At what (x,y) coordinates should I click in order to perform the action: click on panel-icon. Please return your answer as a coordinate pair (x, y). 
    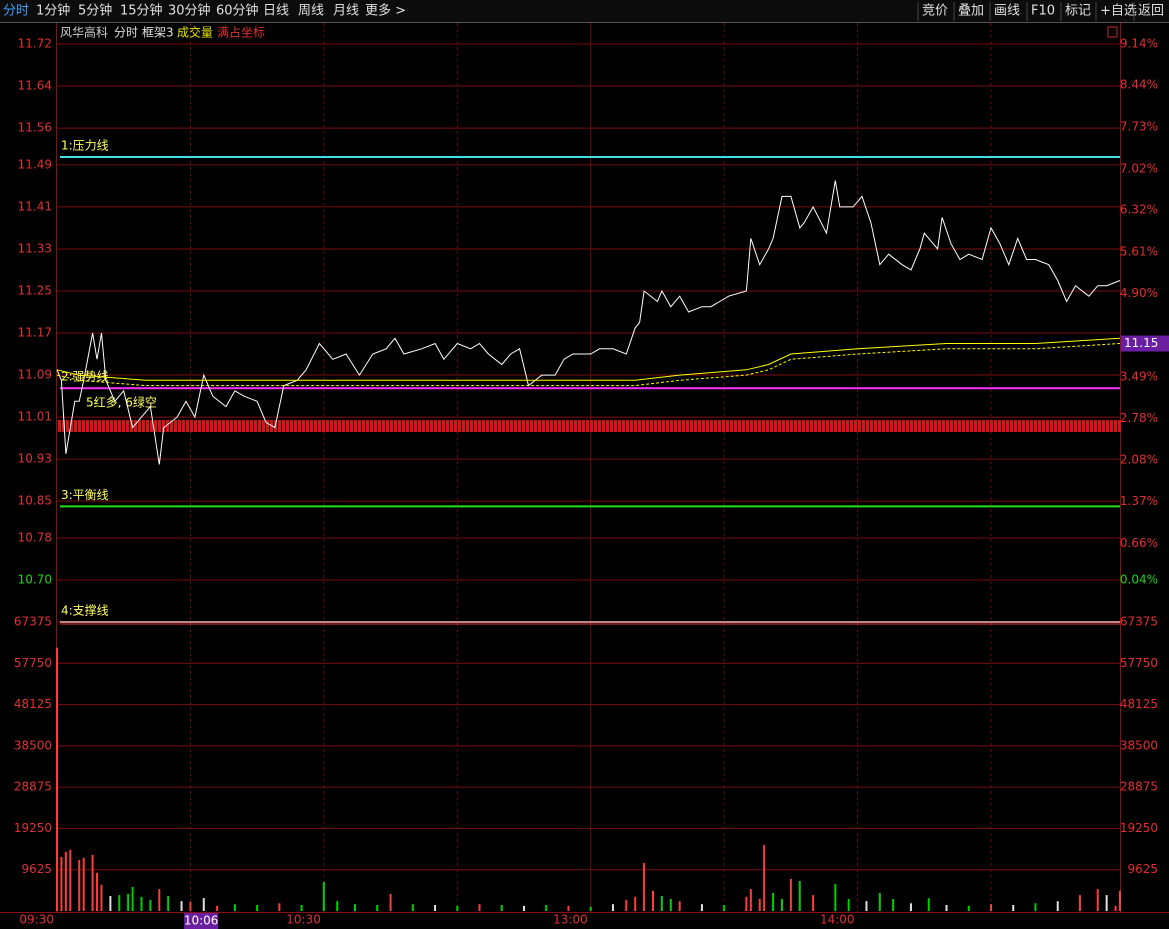
    Looking at the image, I should click on (1112, 32).